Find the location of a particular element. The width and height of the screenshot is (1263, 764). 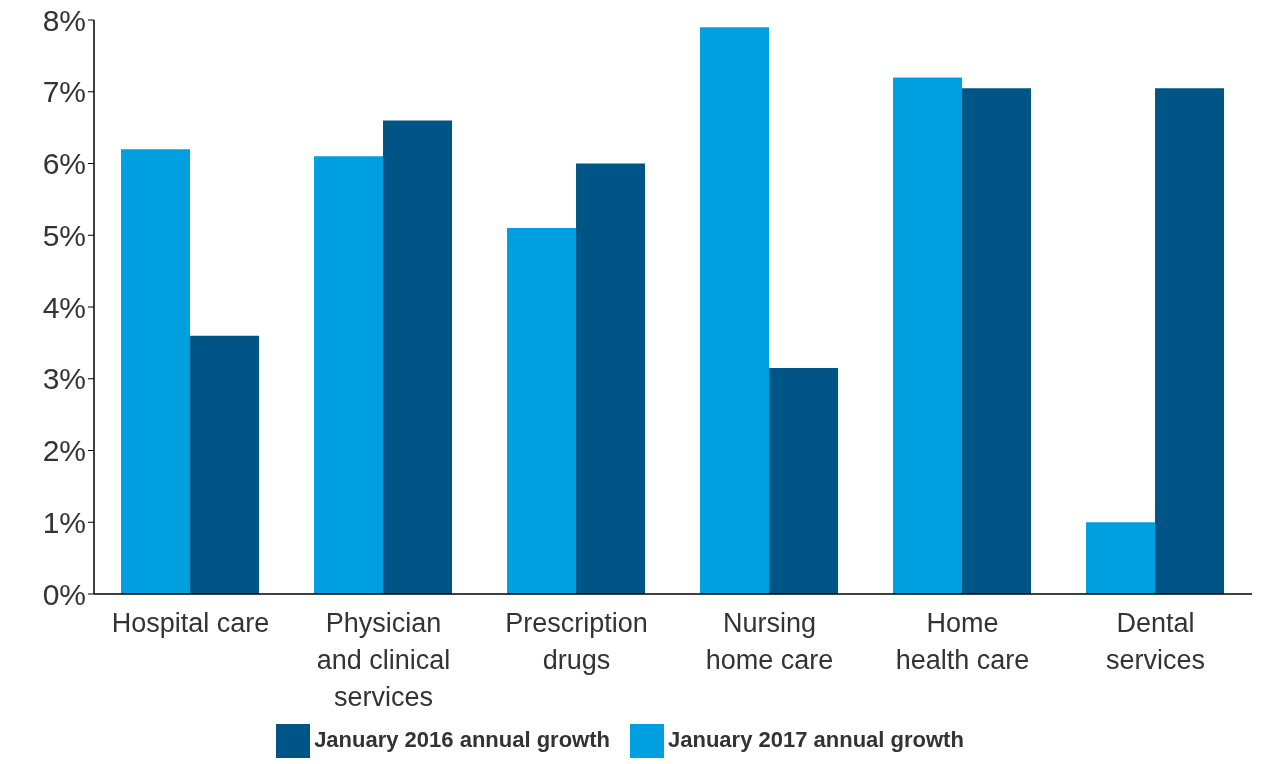

y-tick-label: 0% is located at coordinates (64, 594).